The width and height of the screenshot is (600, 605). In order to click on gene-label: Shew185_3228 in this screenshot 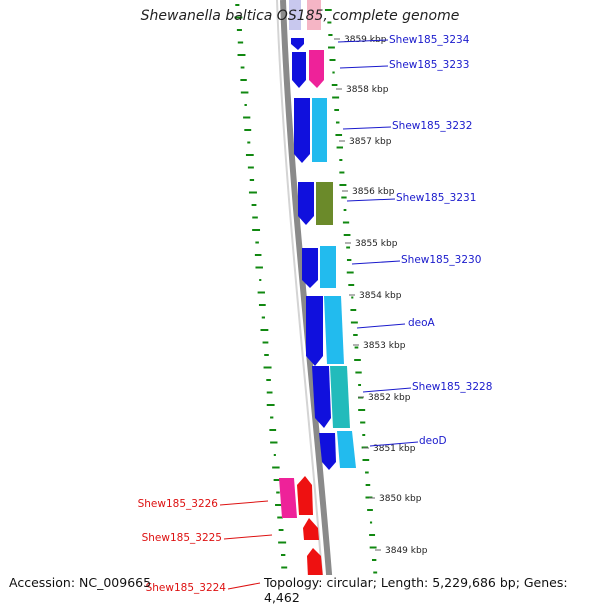, I will do `click(452, 387)`.